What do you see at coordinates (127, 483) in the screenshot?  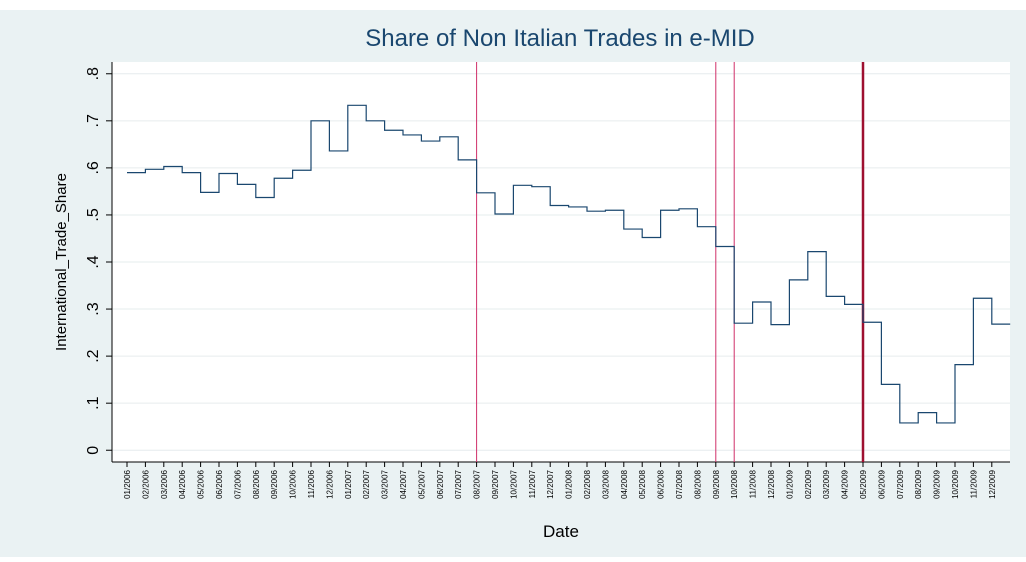 I see `x-tick-label: 01/2006` at bounding box center [127, 483].